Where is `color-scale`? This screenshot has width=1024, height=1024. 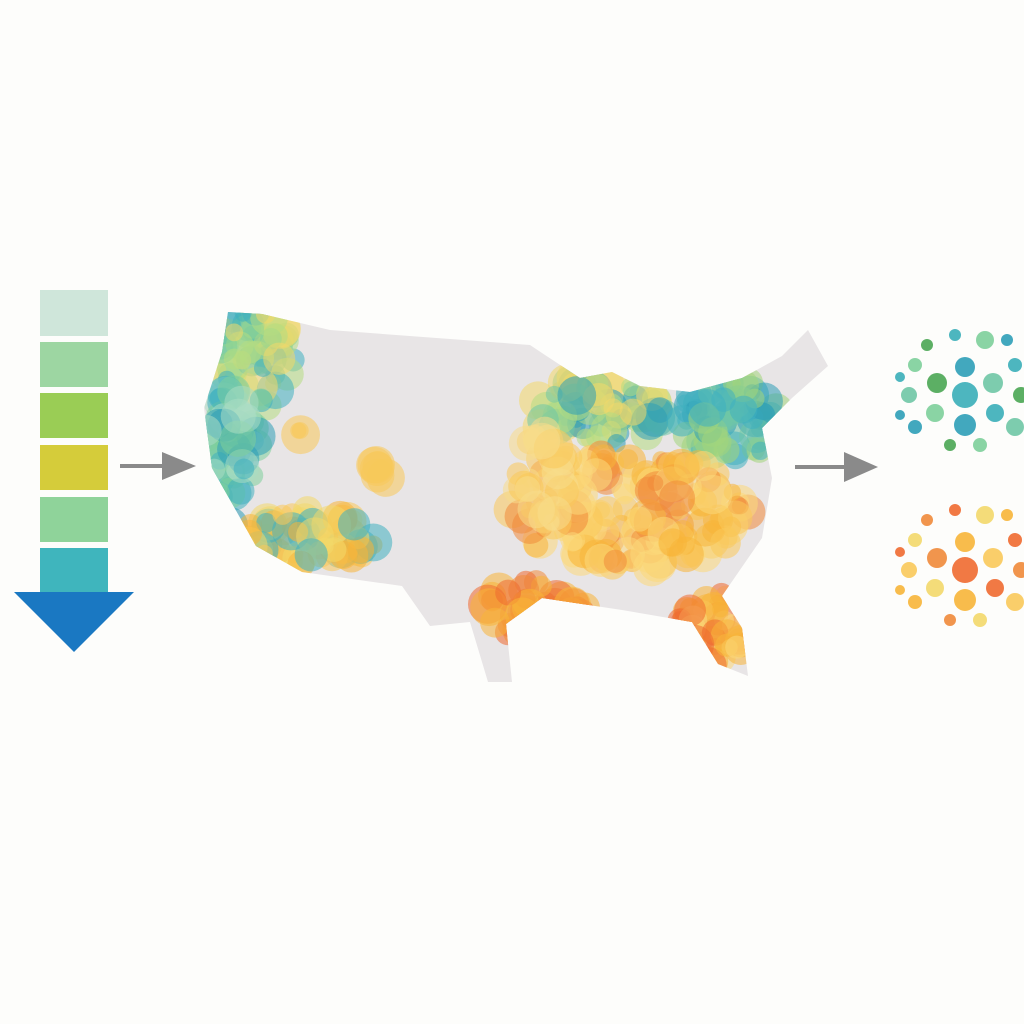
color-scale is located at coordinates (74, 471).